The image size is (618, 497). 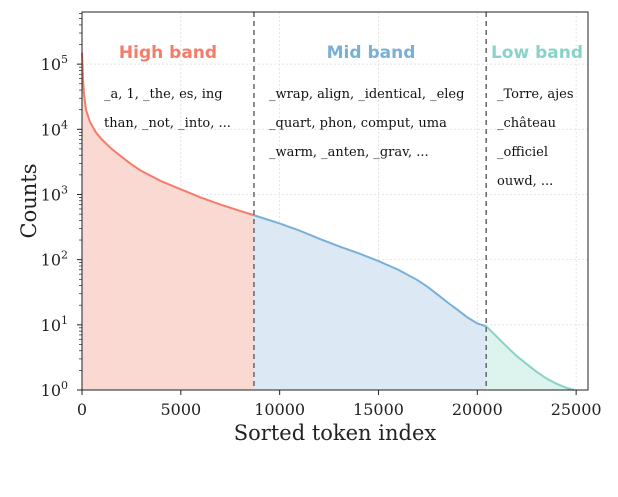 I want to click on low-band-area, so click(x=530, y=358).